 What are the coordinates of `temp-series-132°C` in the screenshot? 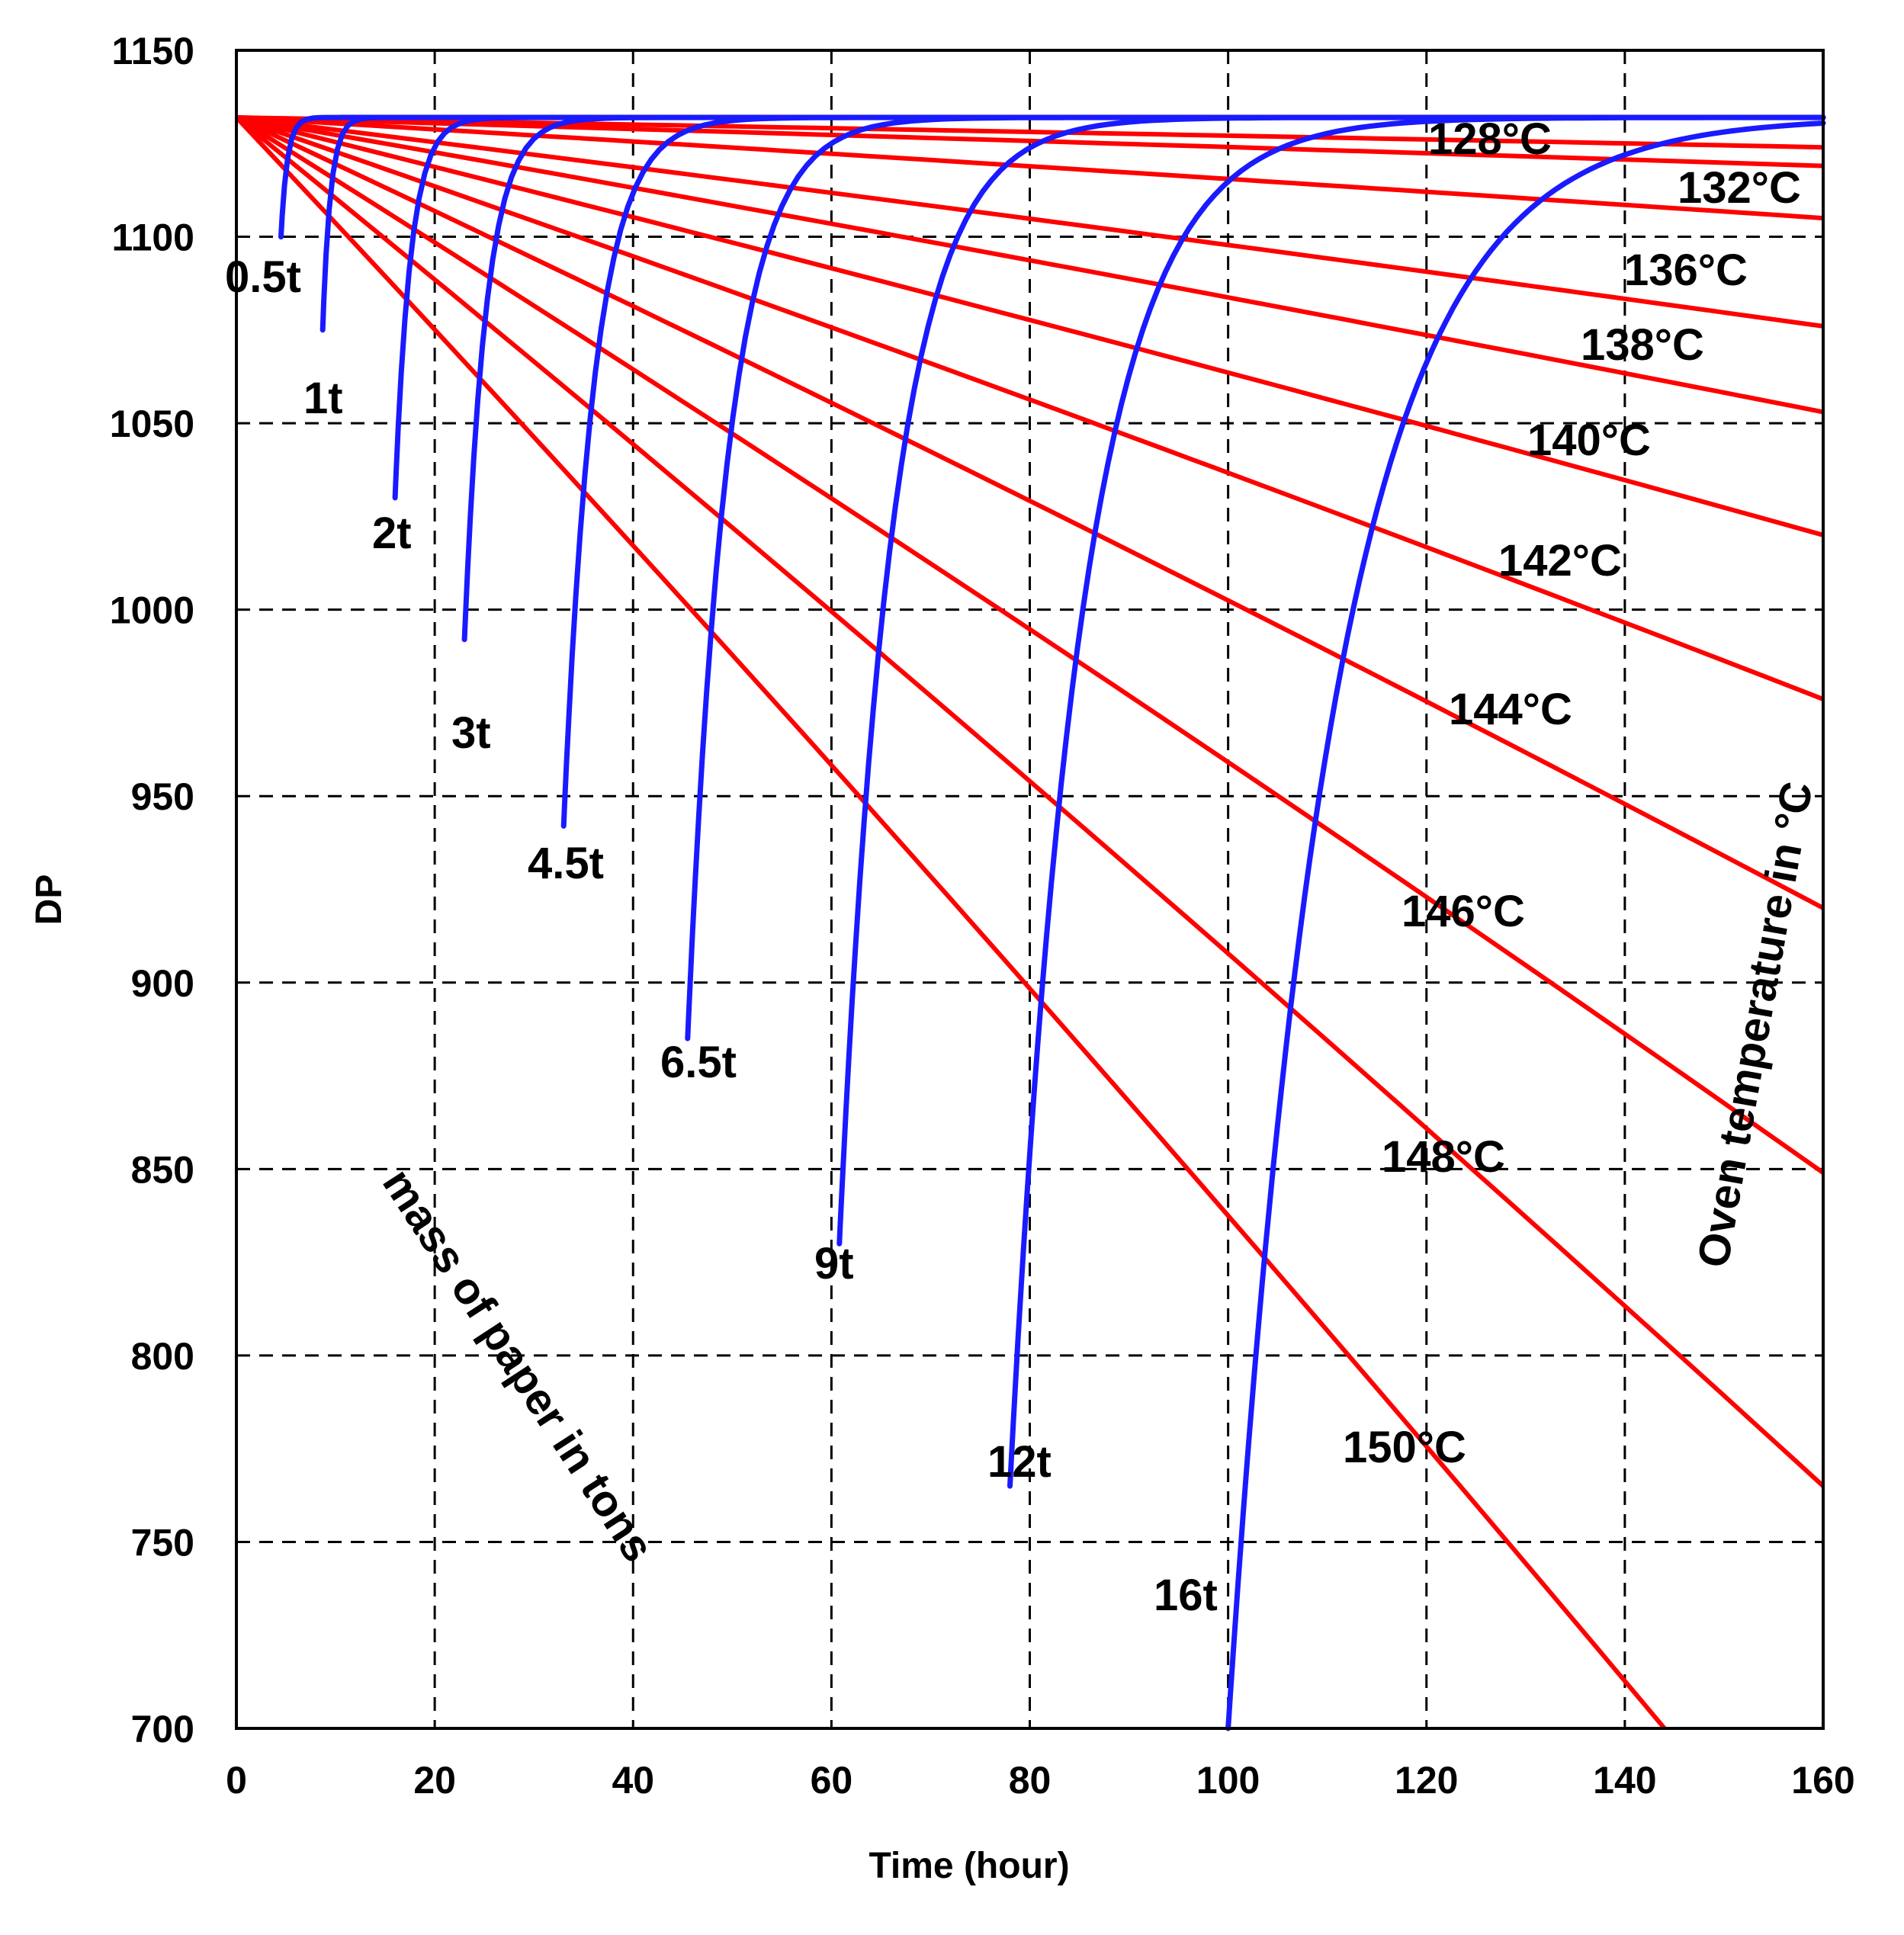 It's located at (1030, 142).